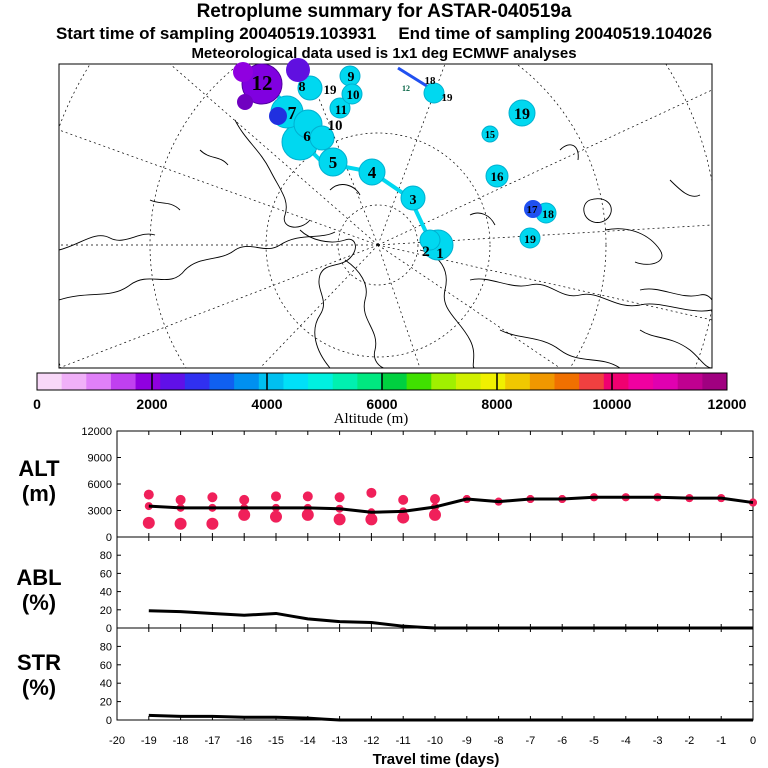  I want to click on str-panel-unit: (%), so click(39, 687).